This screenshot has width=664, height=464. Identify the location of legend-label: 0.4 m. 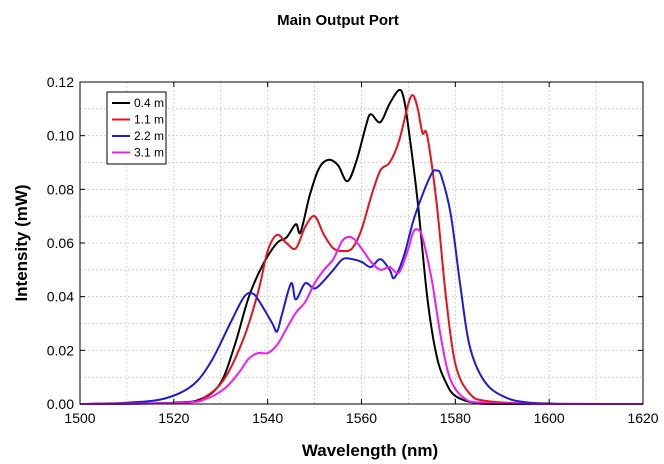
(149, 103).